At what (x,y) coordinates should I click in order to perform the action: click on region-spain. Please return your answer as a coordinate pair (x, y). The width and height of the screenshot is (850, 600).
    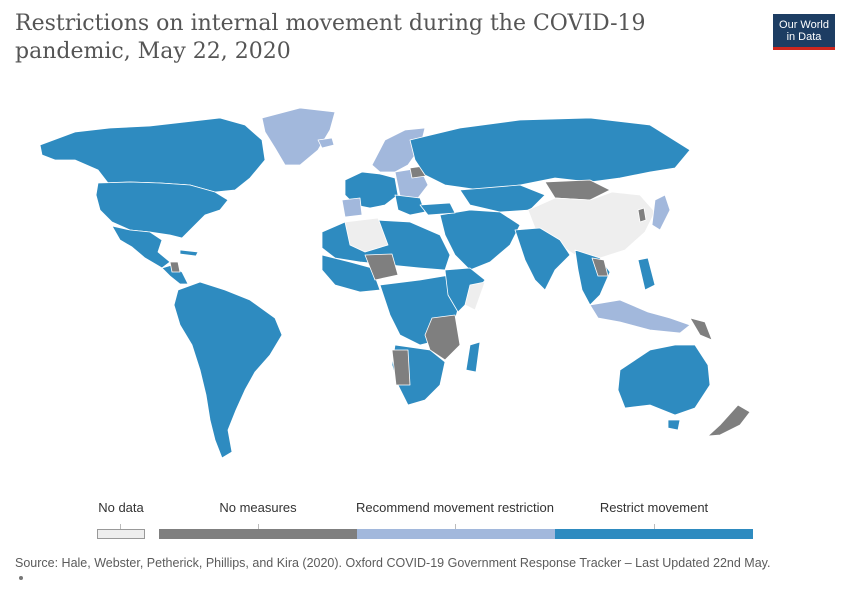
    Looking at the image, I should click on (352, 207).